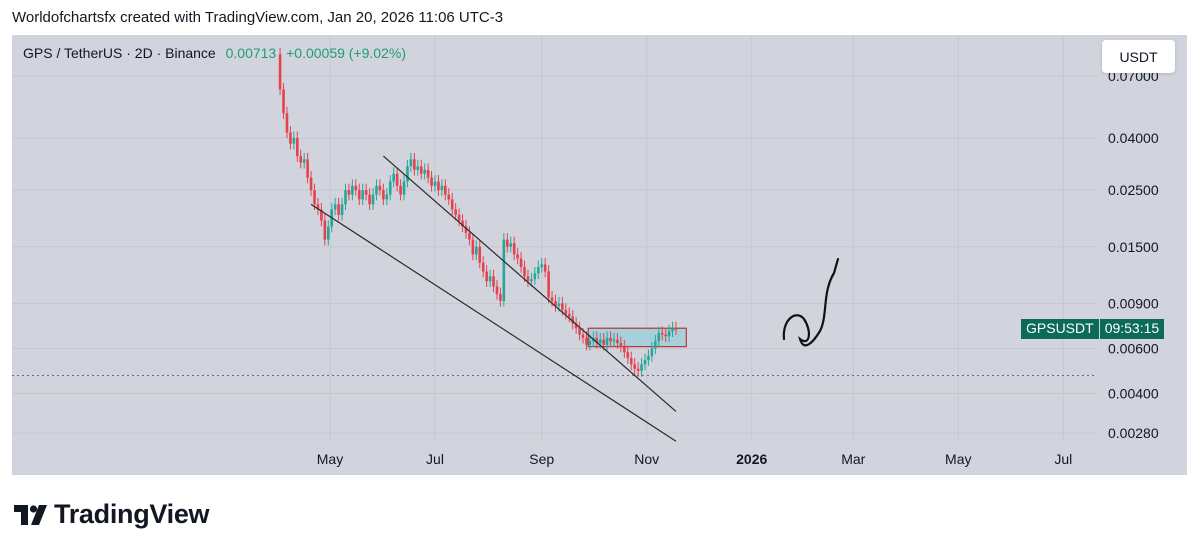  Describe the element at coordinates (646, 459) in the screenshot. I see `x-tick-label: Nov` at that location.